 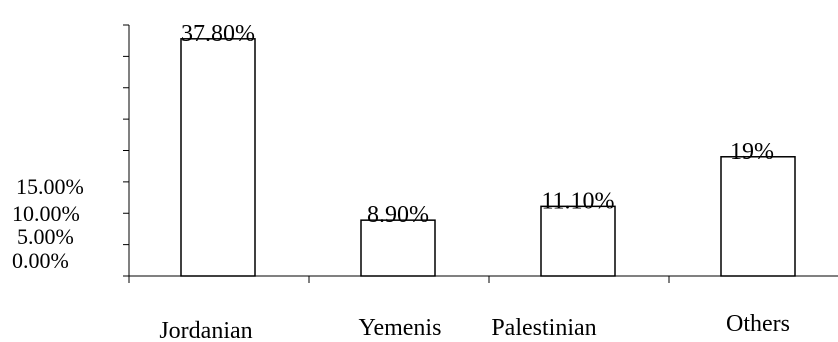 I want to click on category-label-yemenis: Yemenis, so click(x=400, y=328).